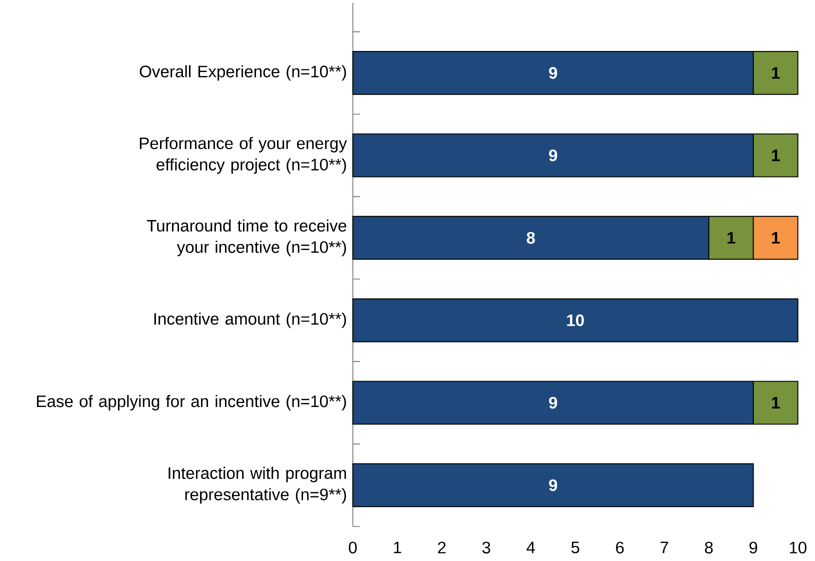 The width and height of the screenshot is (815, 561). I want to click on x-tick-label: 3, so click(486, 548).